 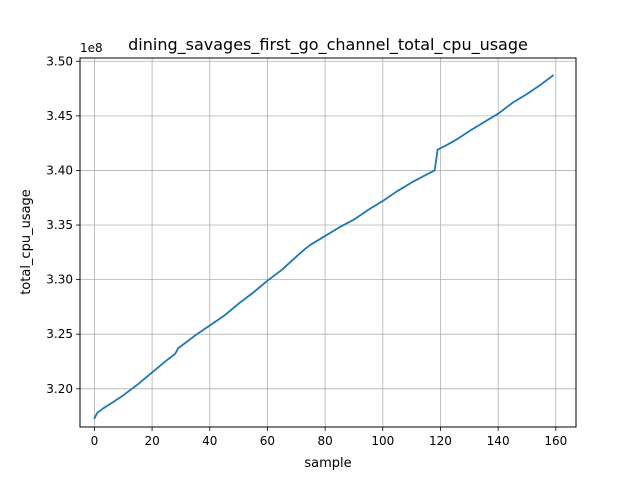 What do you see at coordinates (498, 441) in the screenshot?
I see `x-tick-label: 140` at bounding box center [498, 441].